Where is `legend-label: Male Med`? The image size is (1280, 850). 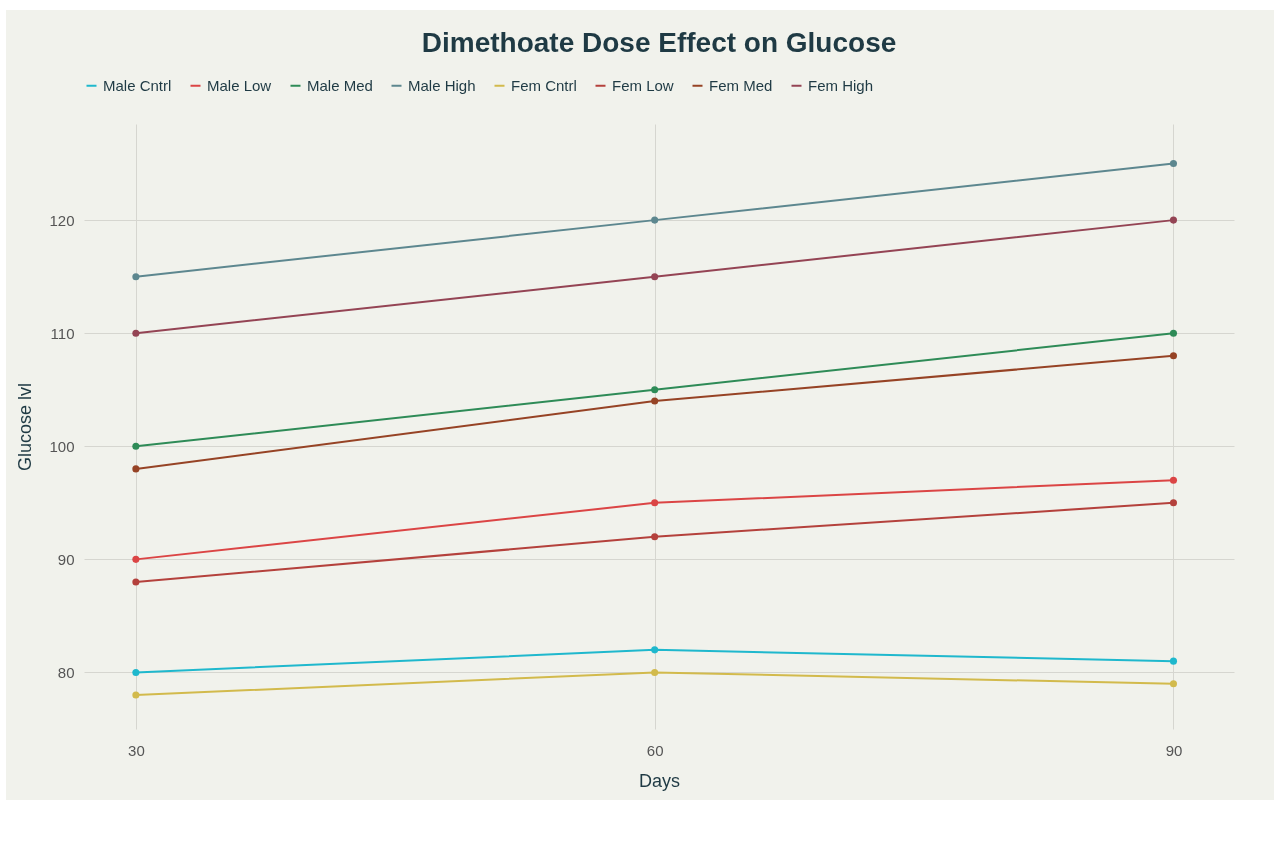 legend-label: Male Med is located at coordinates (340, 85).